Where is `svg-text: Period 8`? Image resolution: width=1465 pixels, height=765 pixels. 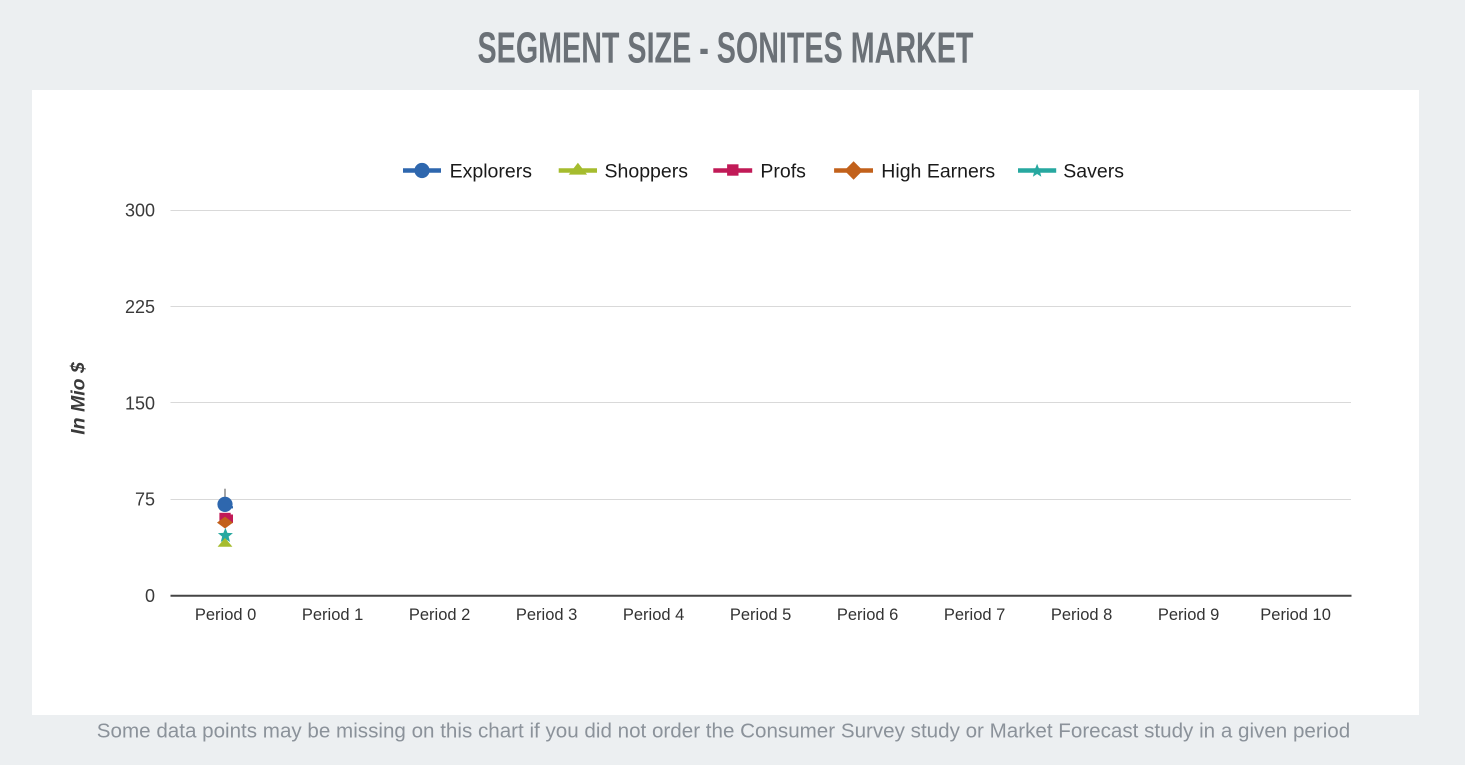 svg-text: Period 8 is located at coordinates (1081, 615).